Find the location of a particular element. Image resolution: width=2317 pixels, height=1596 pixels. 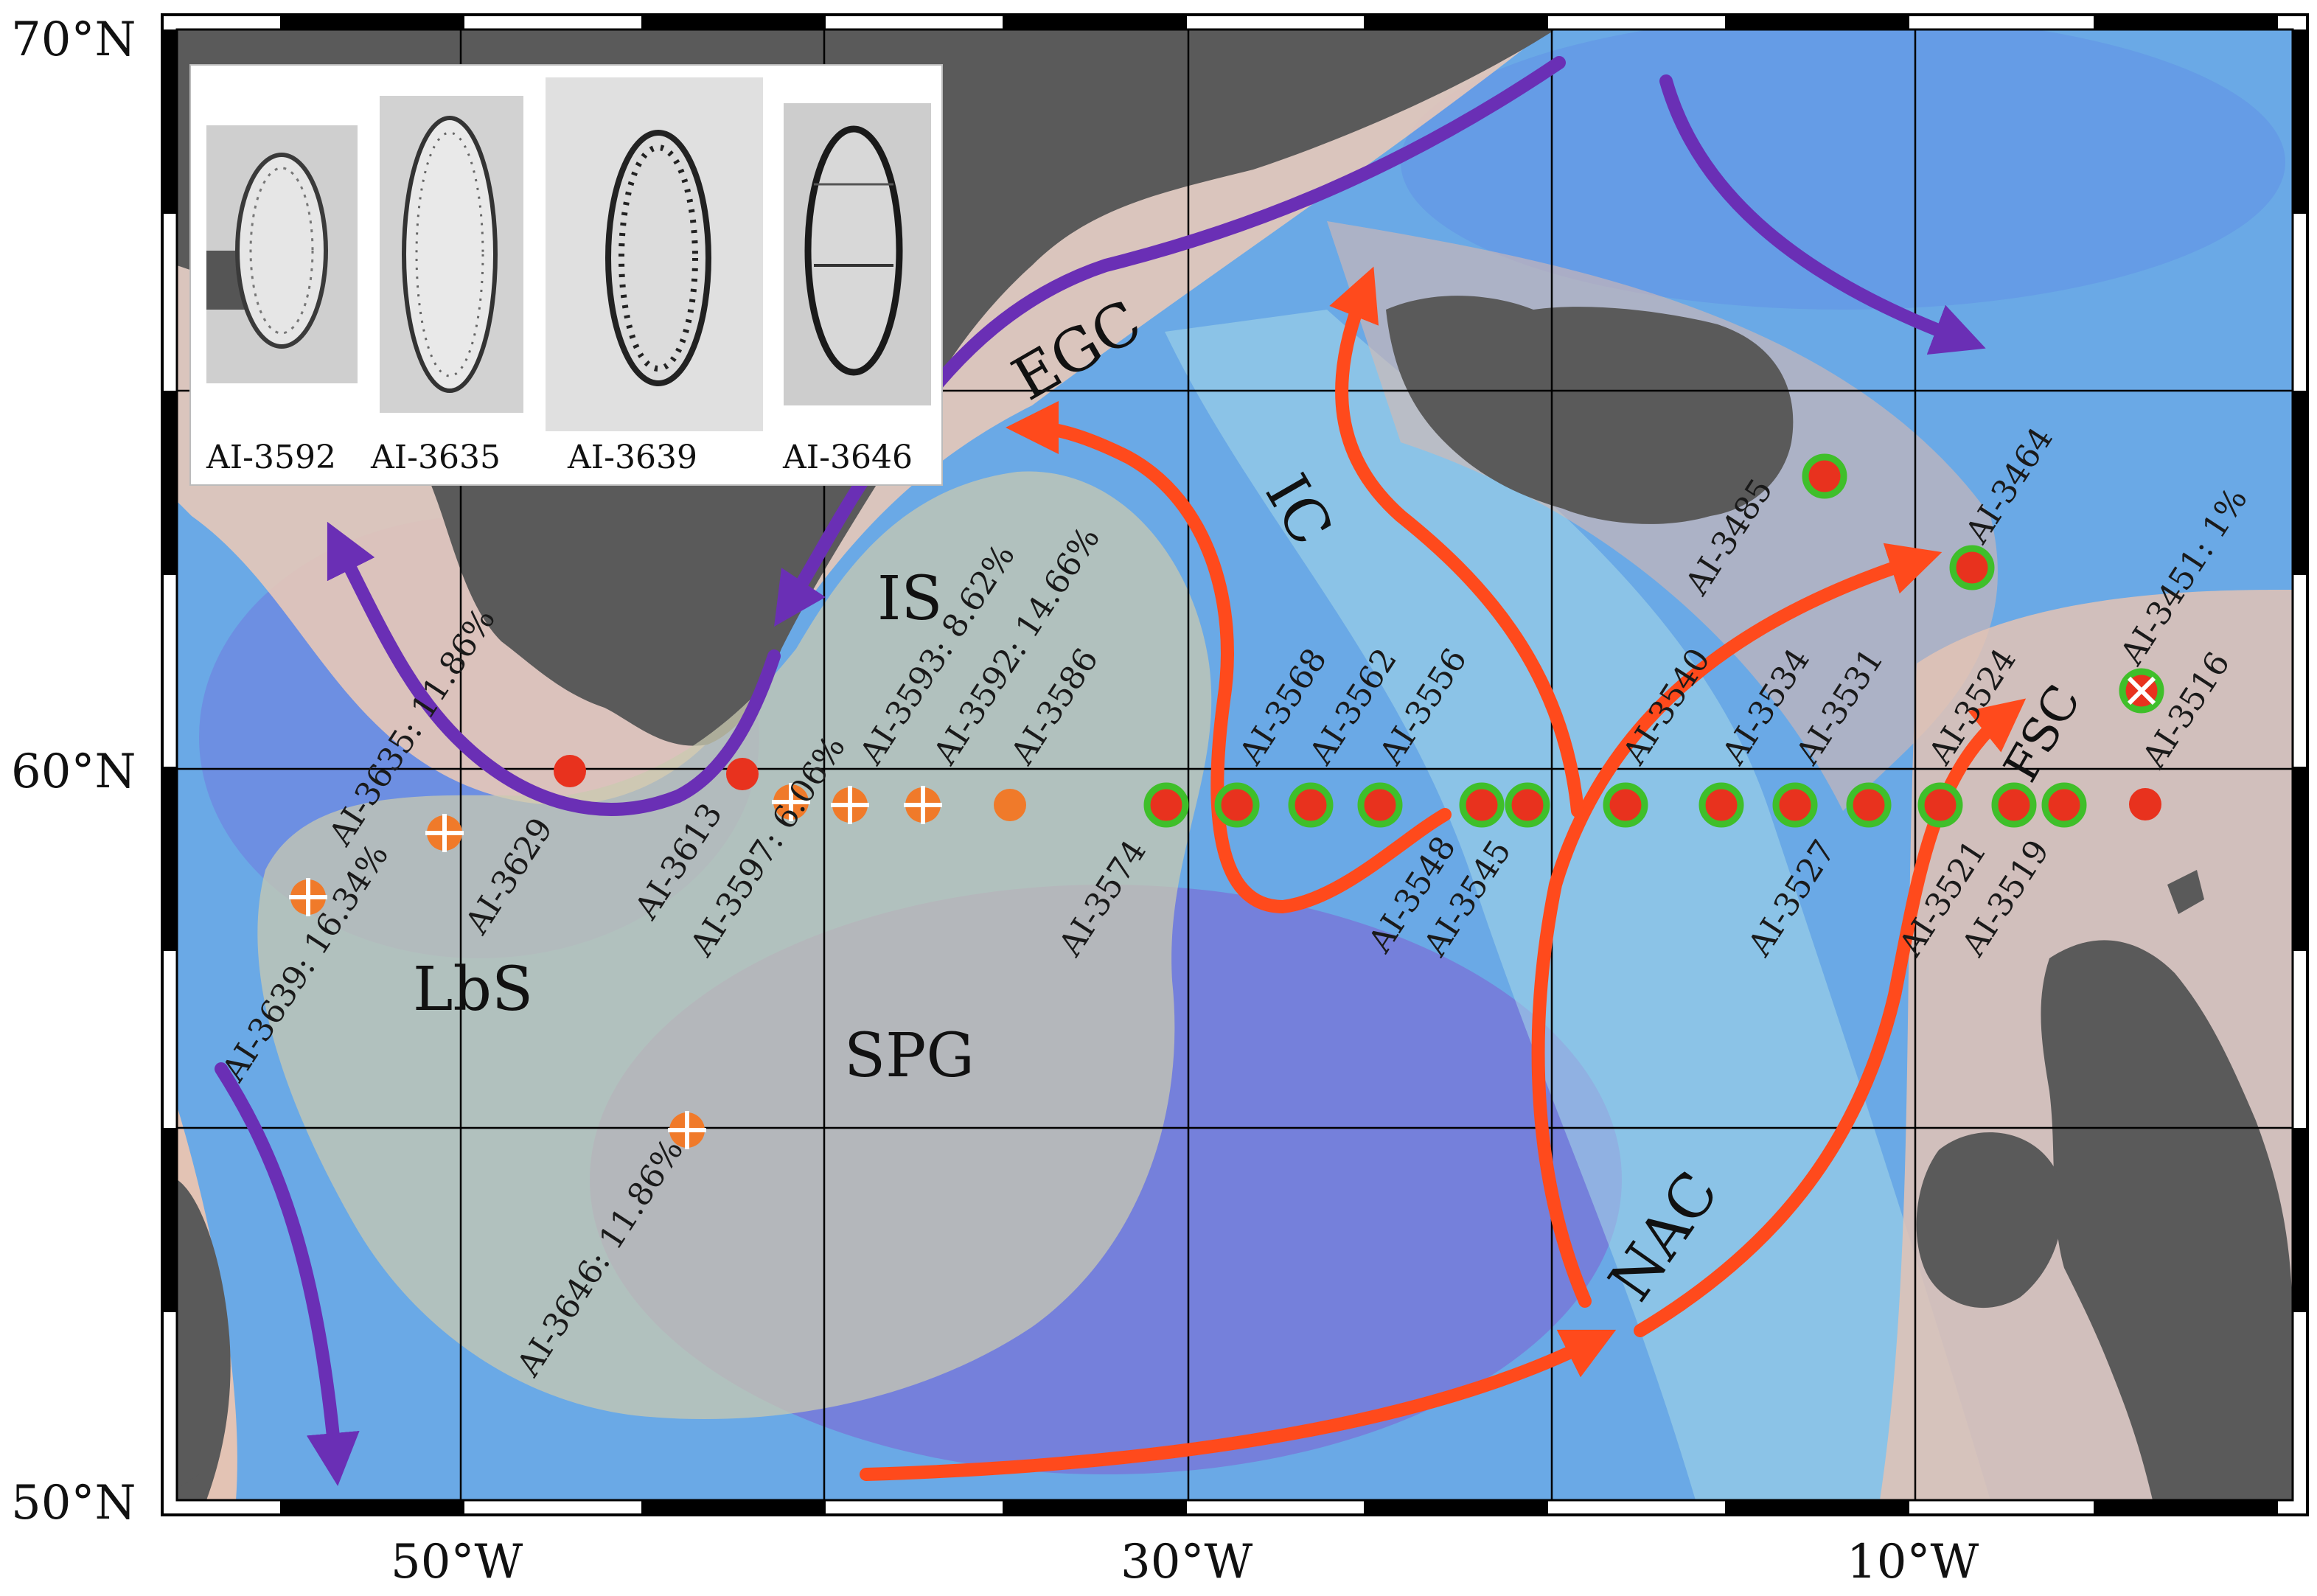

micrograph-inset: AI-3592 AI-3635 AI-3639 AI-3646 is located at coordinates (566, 275).